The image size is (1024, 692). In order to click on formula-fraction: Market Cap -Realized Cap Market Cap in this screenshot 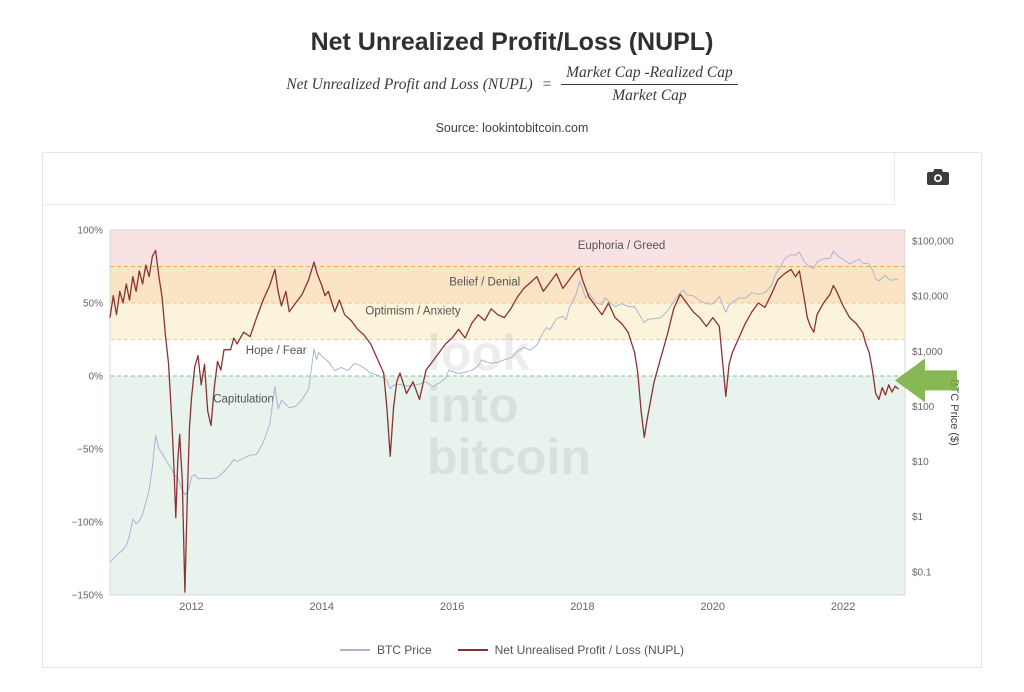, I will do `click(649, 84)`.